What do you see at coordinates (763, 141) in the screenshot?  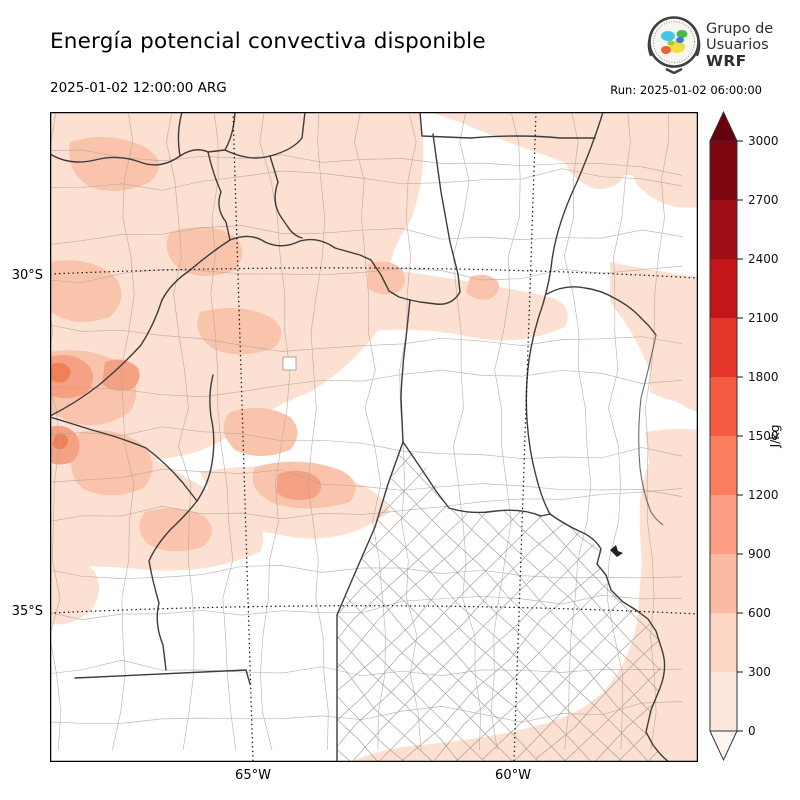 I see `colorbar-tick-label: 3000` at bounding box center [763, 141].